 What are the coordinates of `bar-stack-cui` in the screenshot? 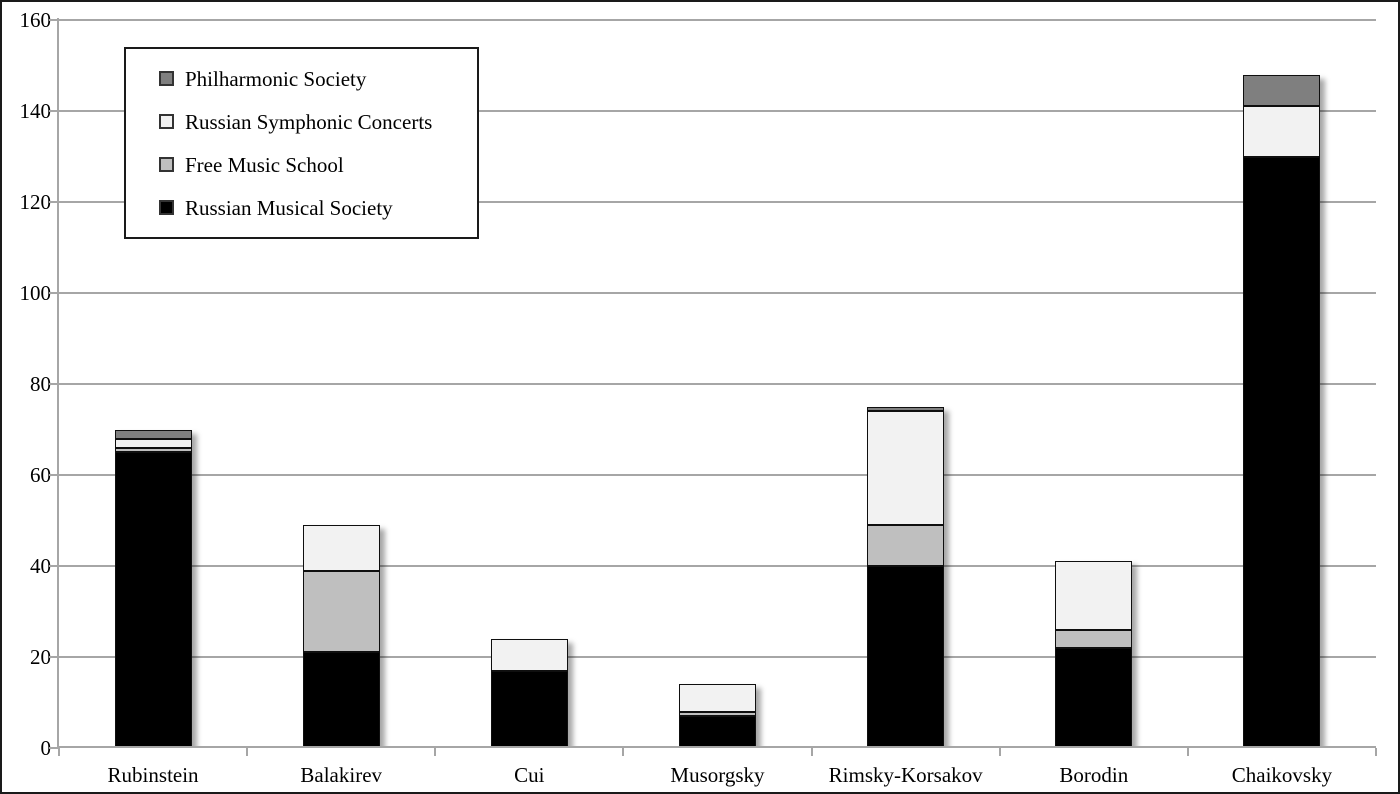 It's located at (529, 693).